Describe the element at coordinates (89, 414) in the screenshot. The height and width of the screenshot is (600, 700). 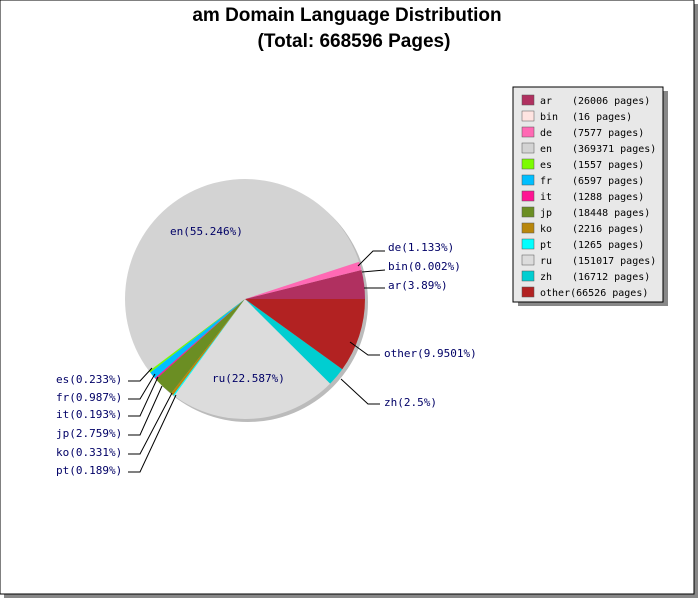
I see `slice-label-it: it(0.193%)` at that location.